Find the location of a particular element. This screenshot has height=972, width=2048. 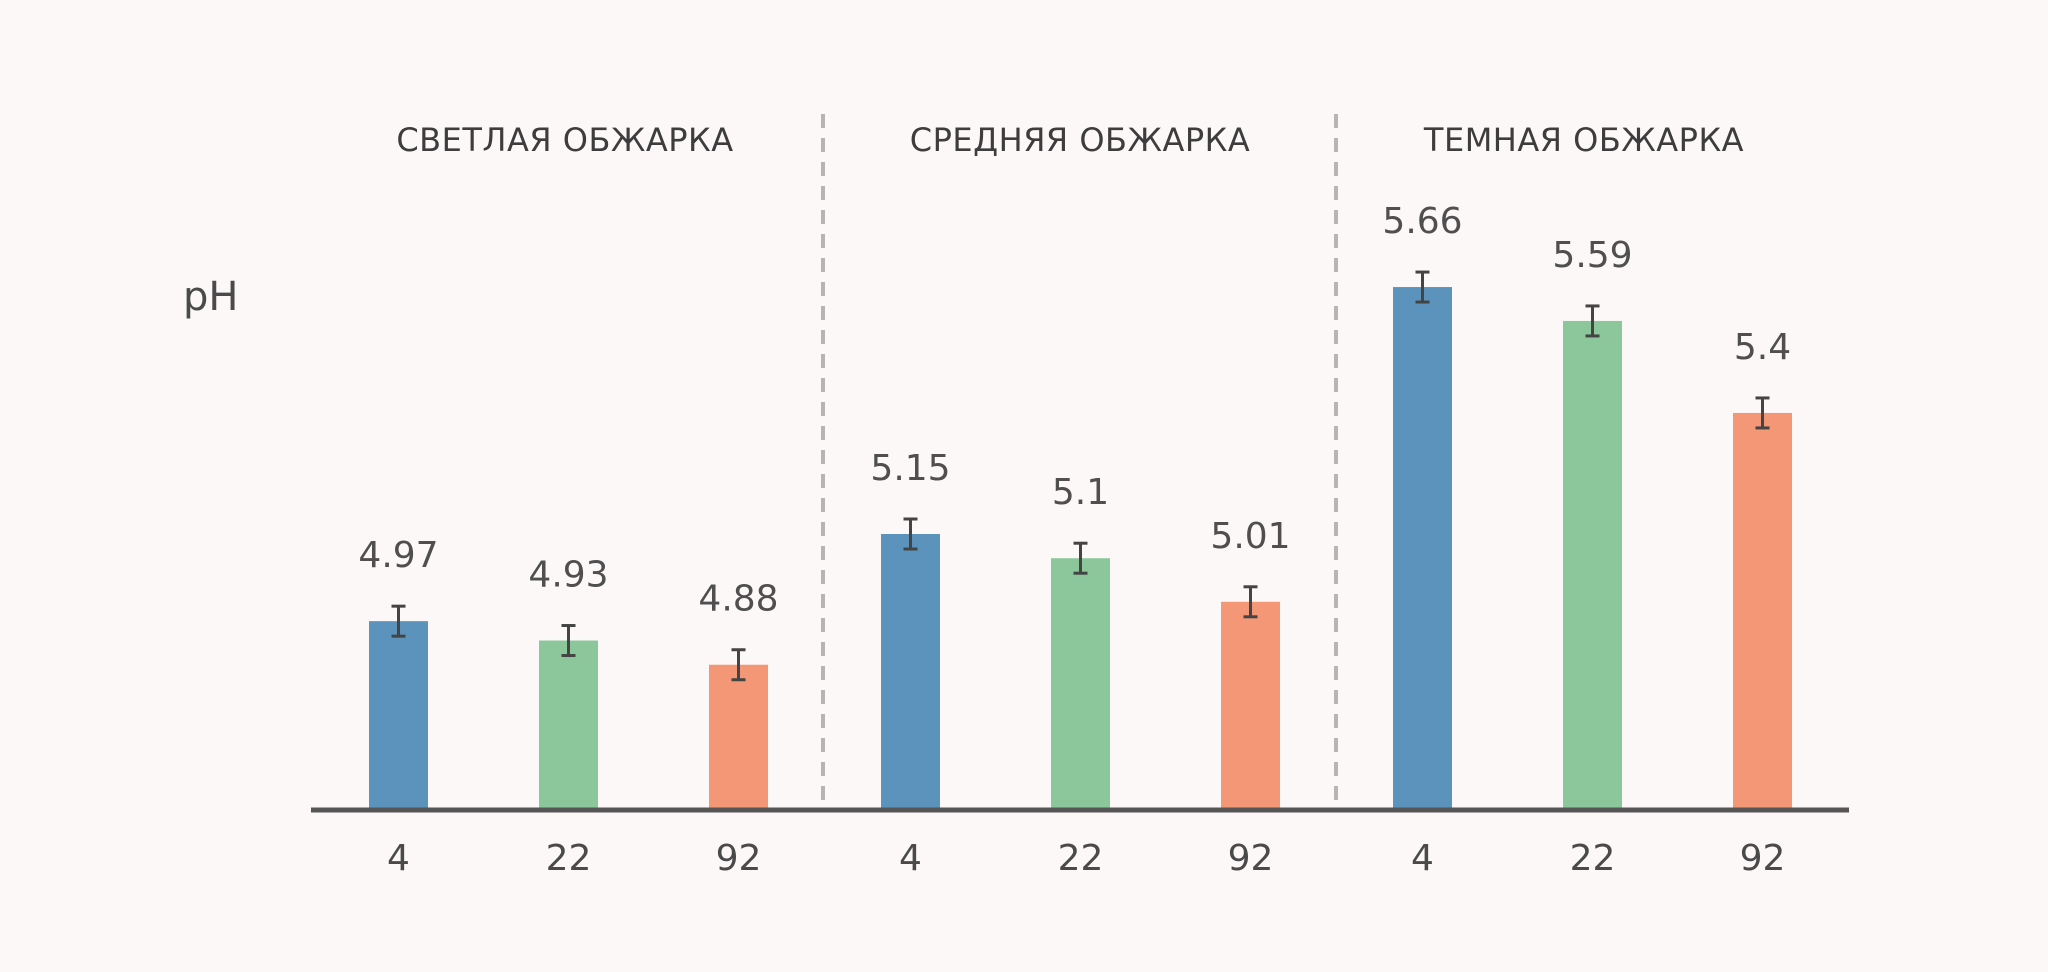

value-label-2-22: 5.1 is located at coordinates (1080, 492).